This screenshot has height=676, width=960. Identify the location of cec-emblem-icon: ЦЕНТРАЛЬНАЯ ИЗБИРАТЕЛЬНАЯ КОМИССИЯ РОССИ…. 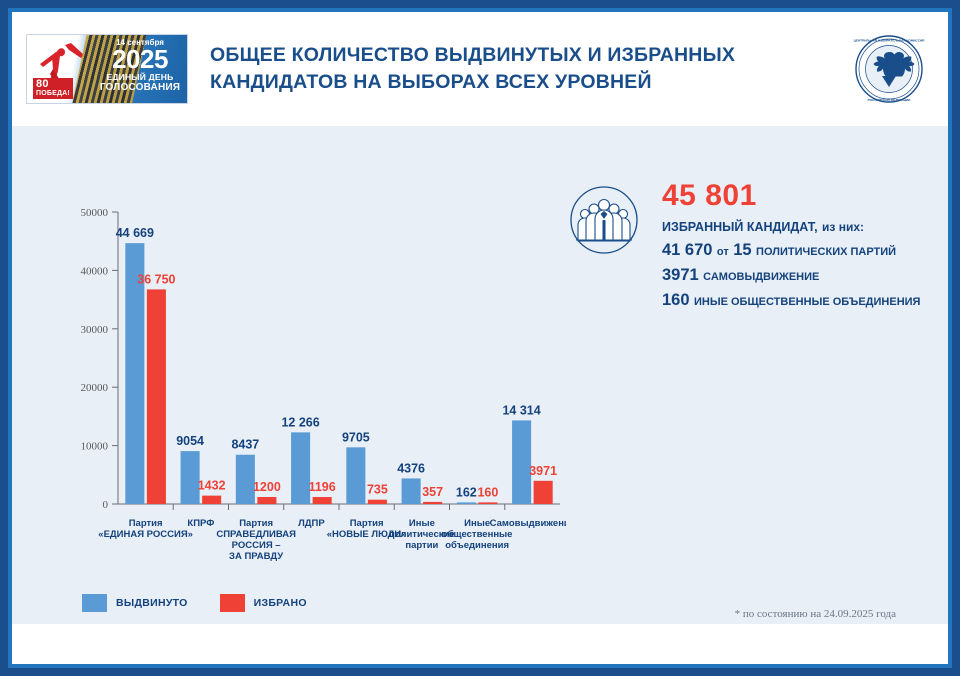
(890, 69).